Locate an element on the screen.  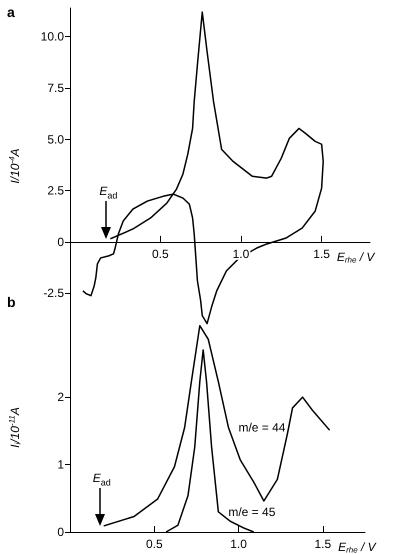
y-tick-label: 2.5 is located at coordinates (55, 191).